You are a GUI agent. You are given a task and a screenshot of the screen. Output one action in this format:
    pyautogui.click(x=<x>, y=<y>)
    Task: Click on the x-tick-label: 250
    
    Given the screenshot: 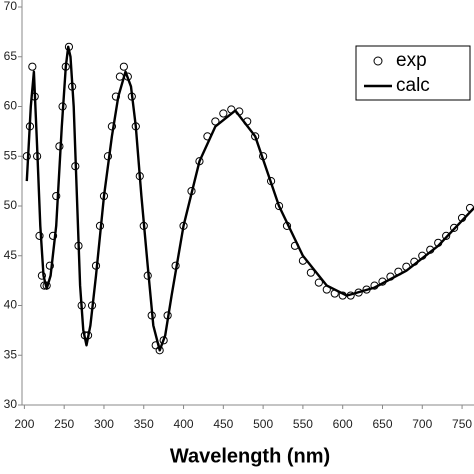 What is the action you would take?
    pyautogui.click(x=64, y=424)
    